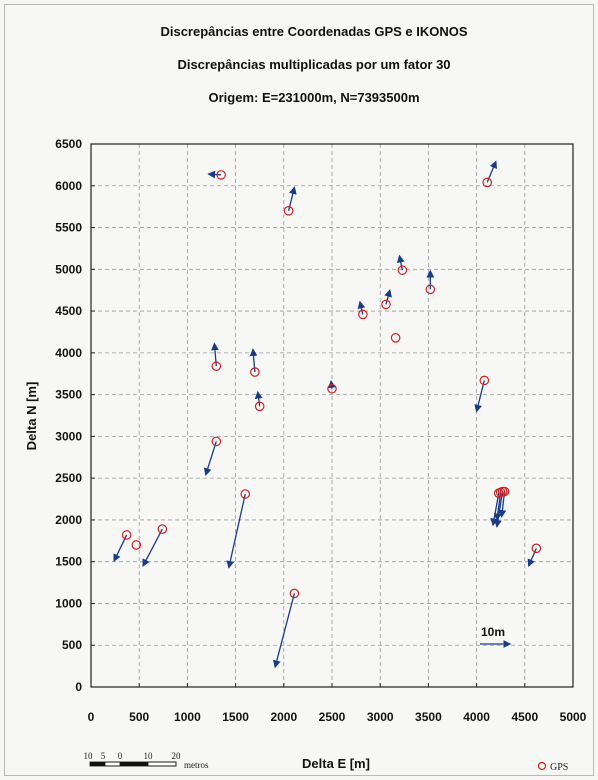 The height and width of the screenshot is (780, 598). Describe the element at coordinates (31, 416) in the screenshot. I see `y-axis-label: Delta N [m]` at that location.